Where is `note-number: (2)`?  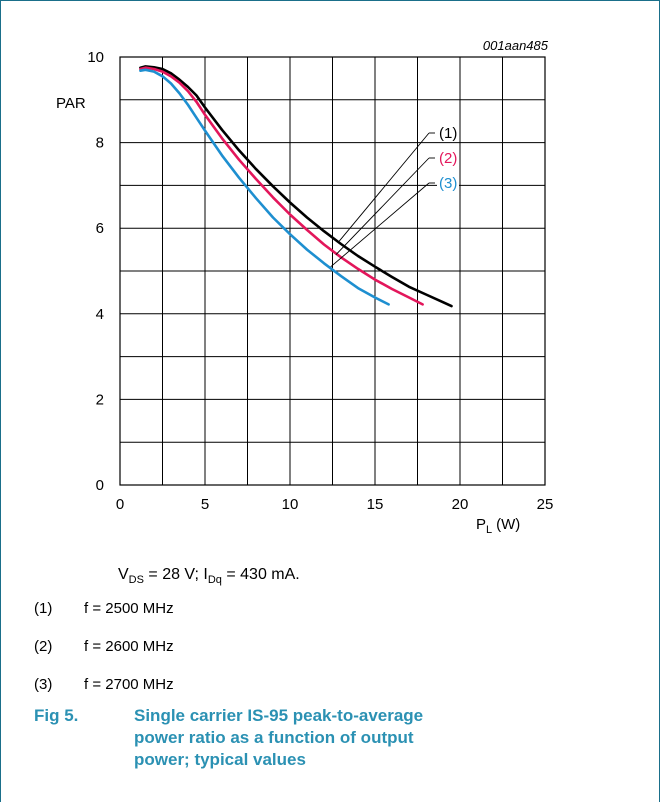
note-number: (2) is located at coordinates (43, 646).